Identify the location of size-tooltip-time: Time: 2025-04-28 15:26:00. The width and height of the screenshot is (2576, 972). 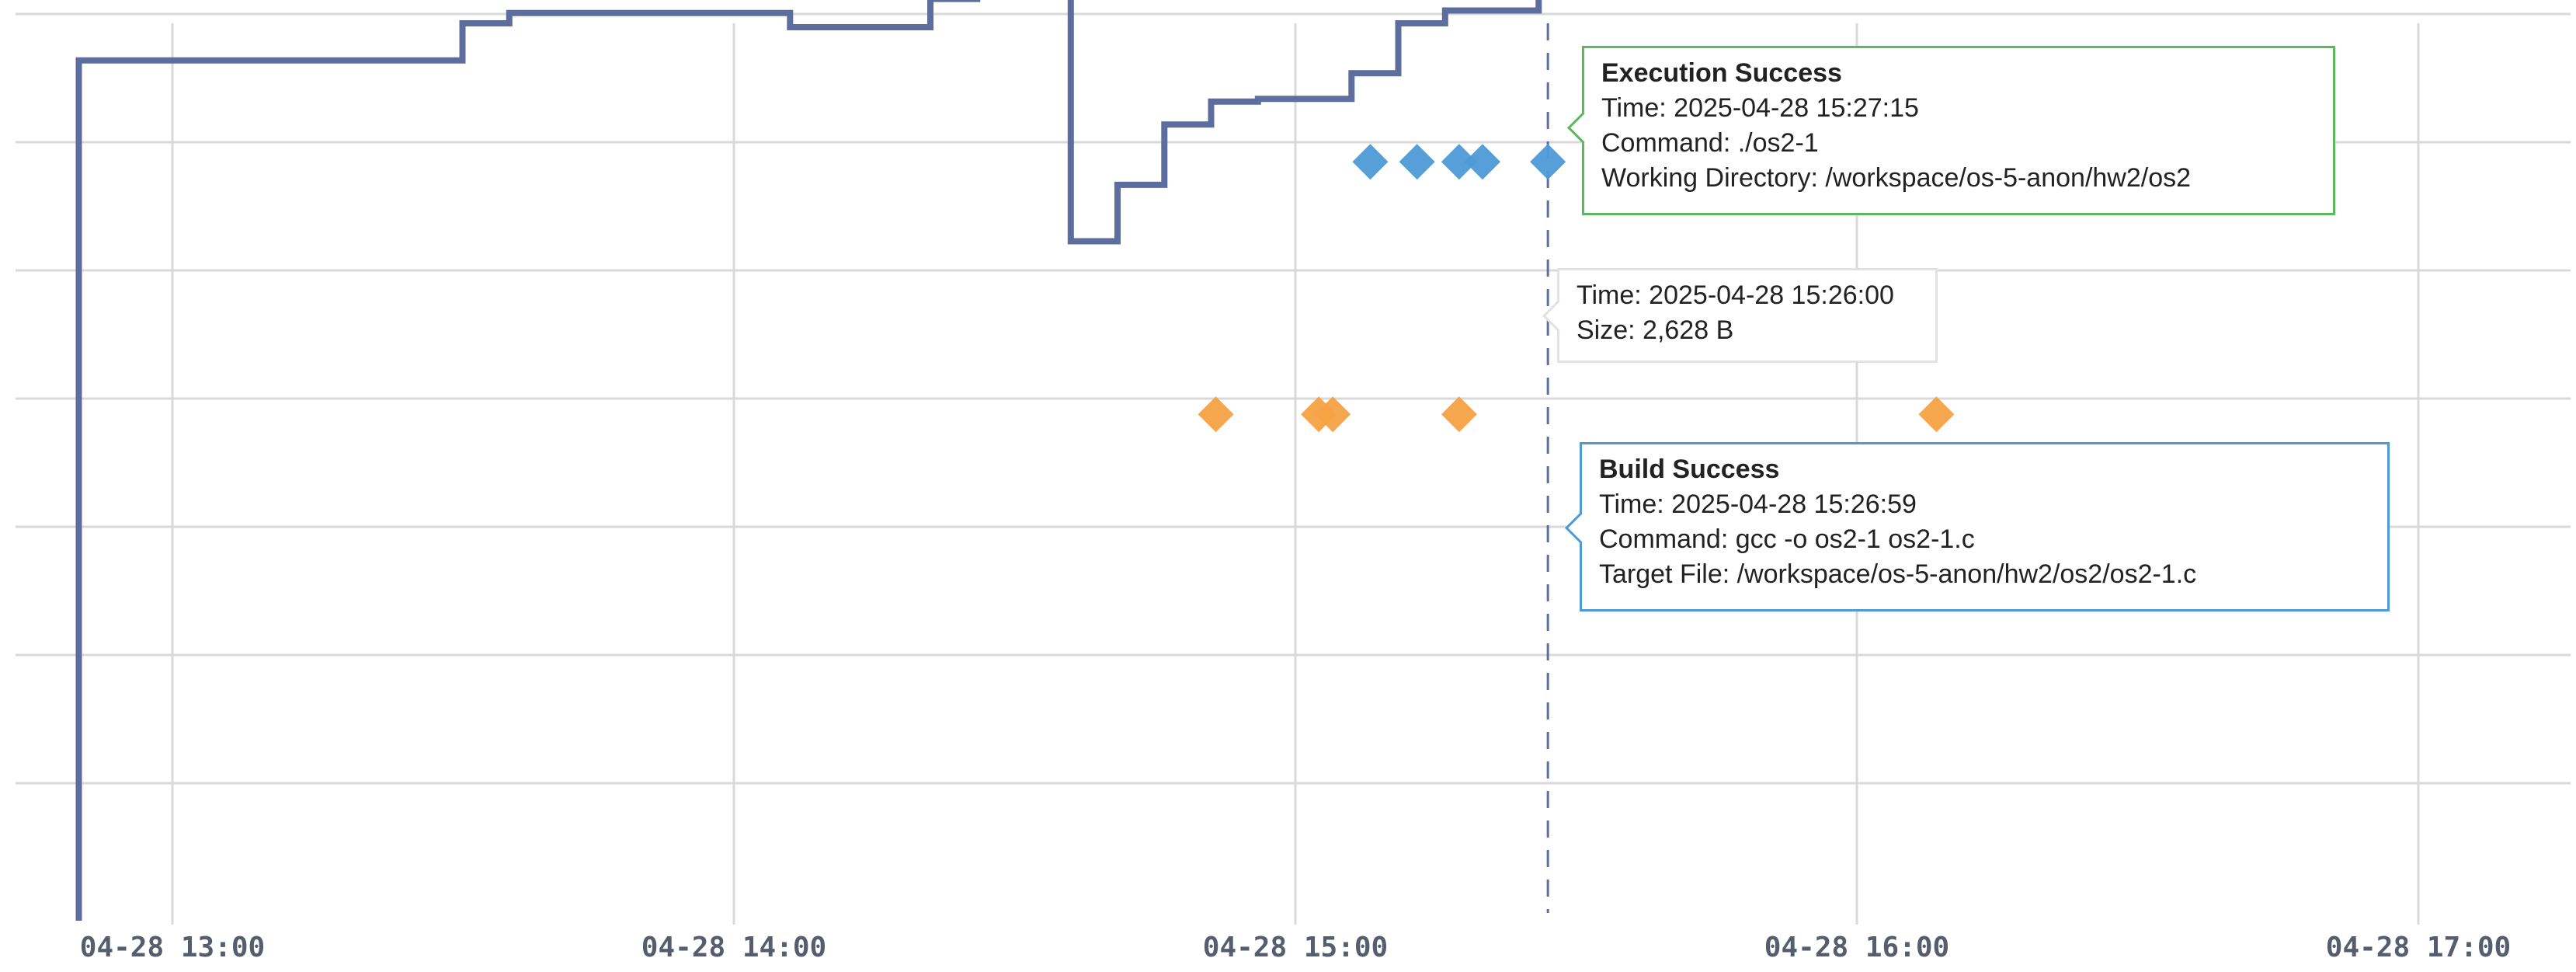
(1736, 295).